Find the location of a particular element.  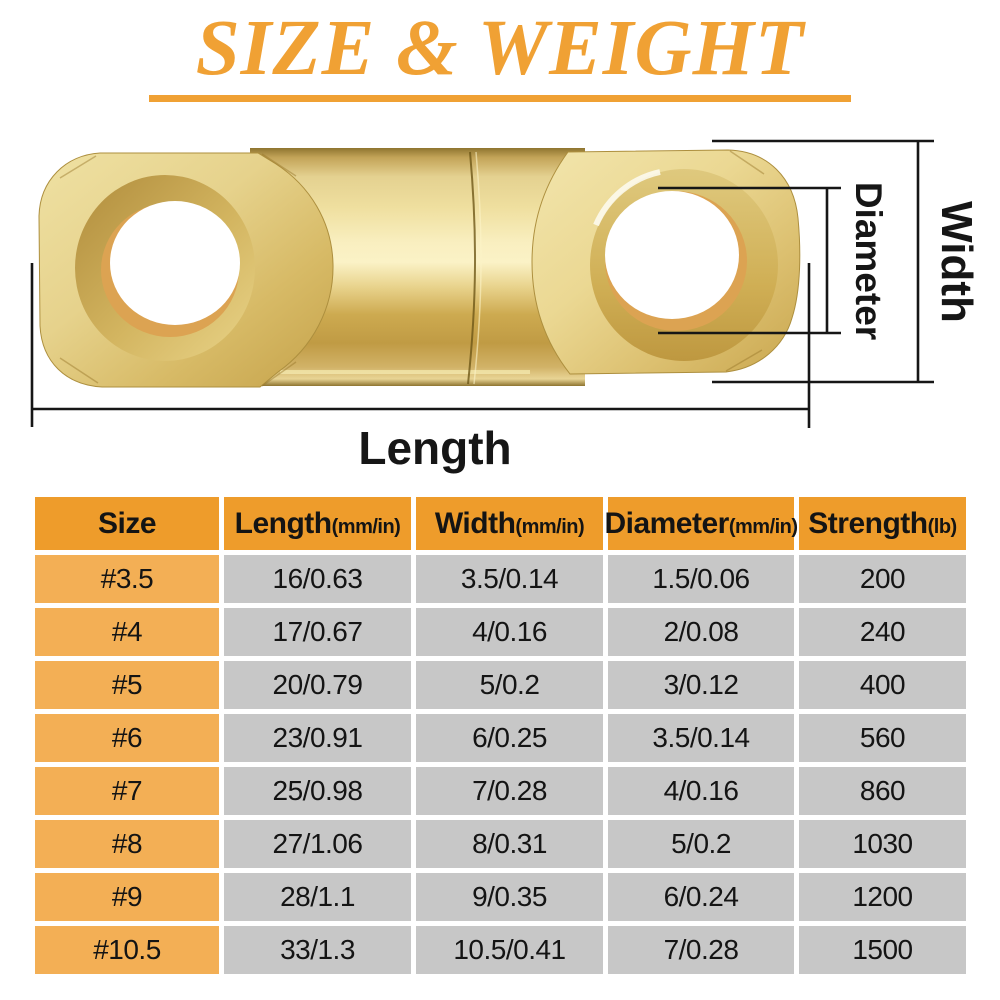

length-dimension-label: Length is located at coordinates (434, 448).